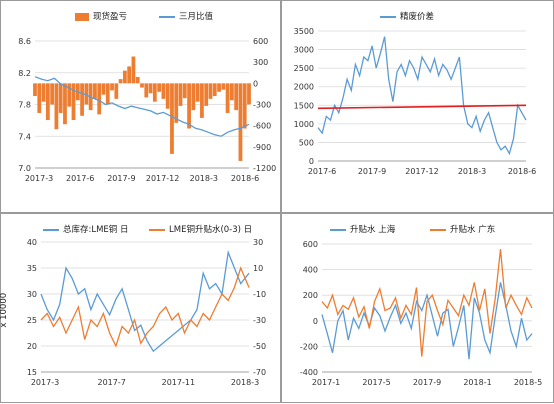 The image size is (554, 404). Describe the element at coordinates (258, 268) in the screenshot. I see `y2-tick-label: 10` at that location.